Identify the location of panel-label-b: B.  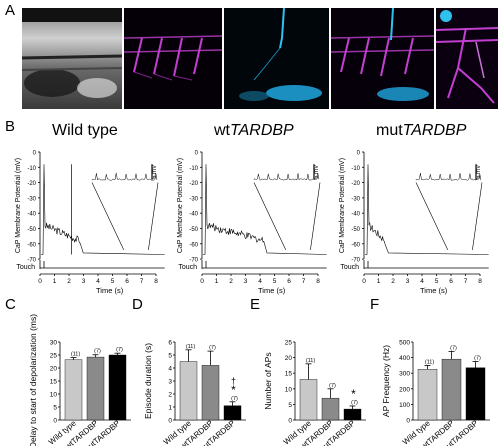
(10, 126).